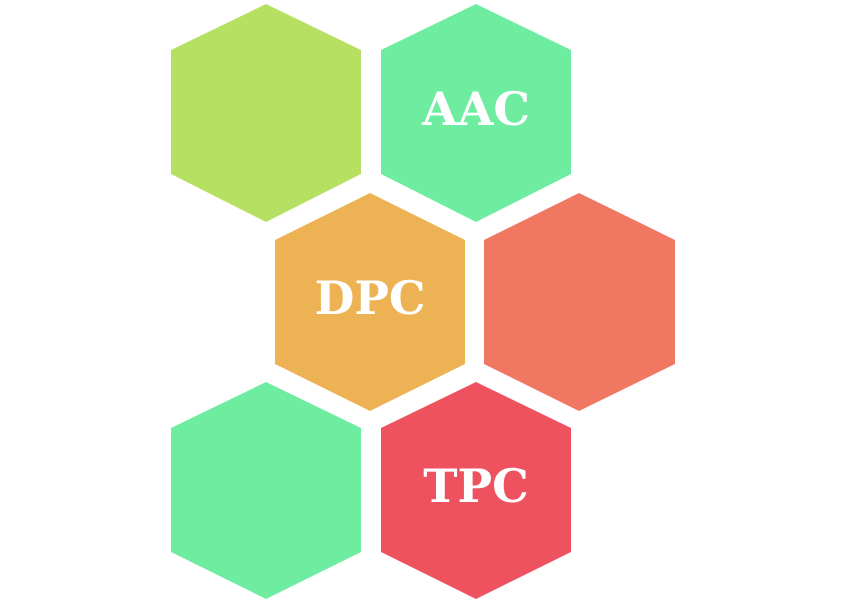 This screenshot has height=603, width=851. Describe the element at coordinates (475, 109) in the screenshot. I see `hex-label-aac: AAC` at that location.